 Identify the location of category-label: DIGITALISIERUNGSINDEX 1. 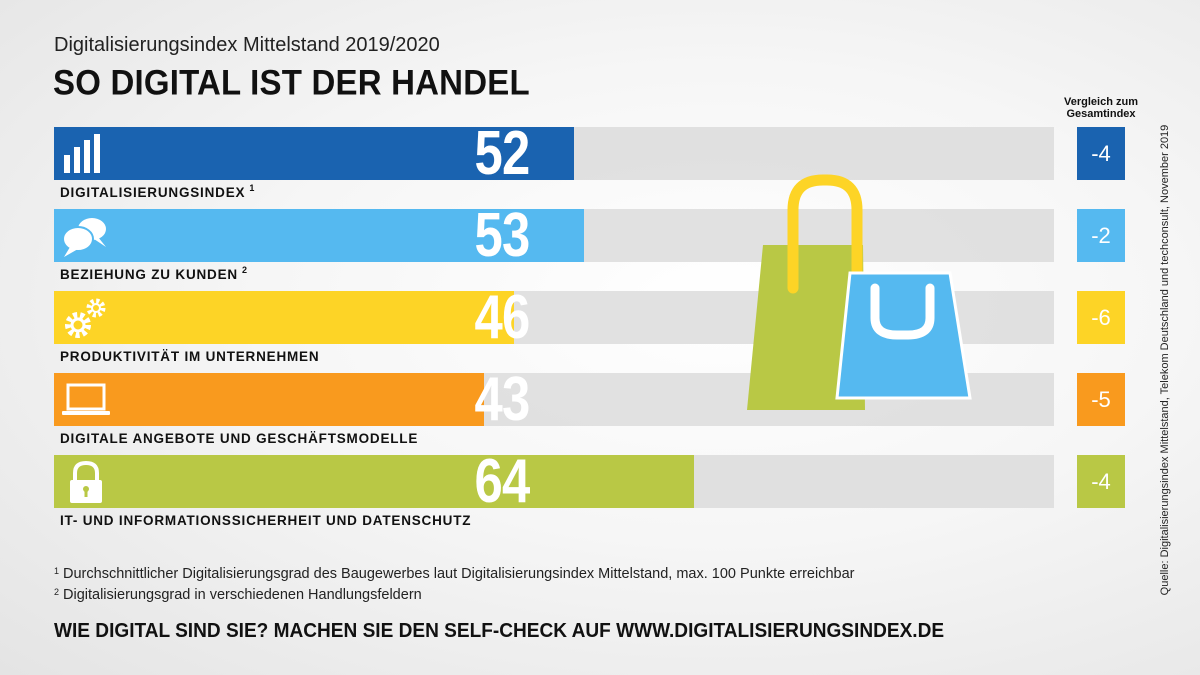
(158, 191).